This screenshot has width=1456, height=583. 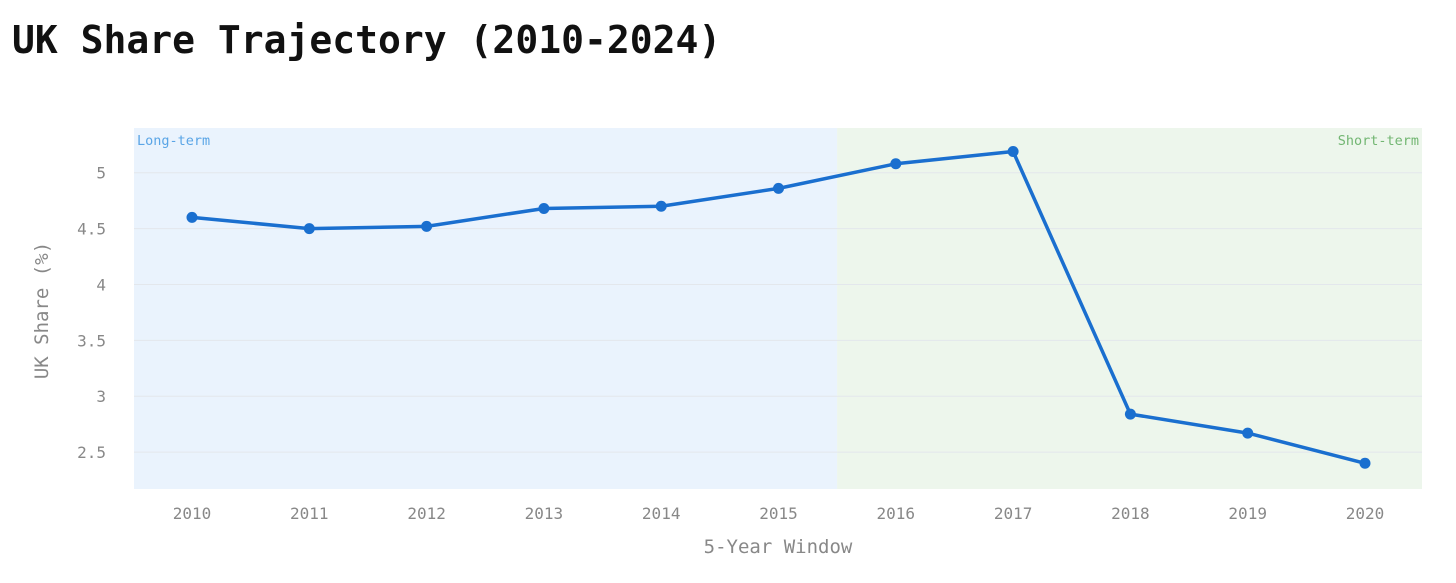 I want to click on y-tick-label: 2.5, so click(x=91, y=452).